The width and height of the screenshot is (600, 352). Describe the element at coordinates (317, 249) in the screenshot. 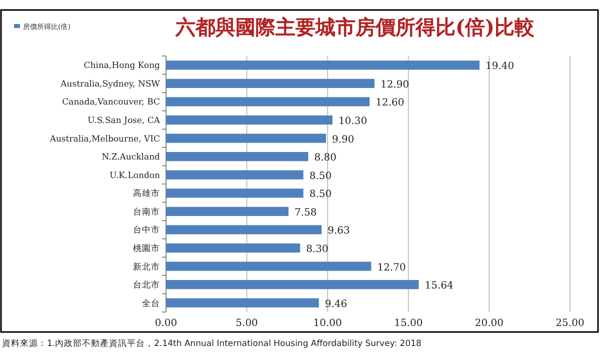

I see `data-label: 8.30` at that location.